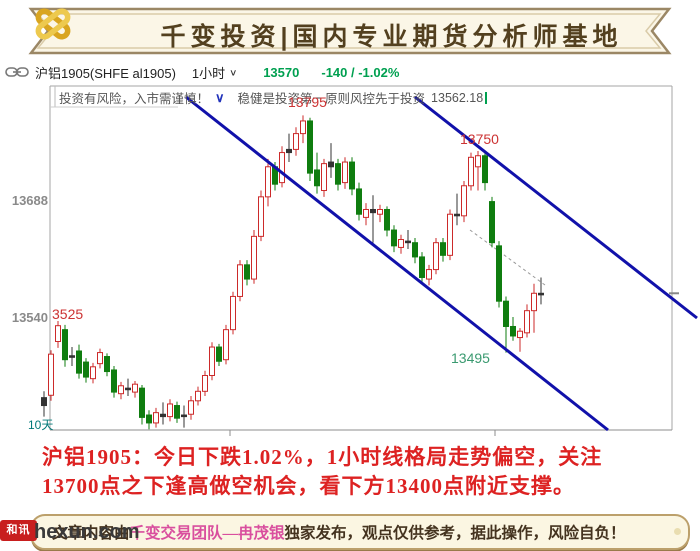 This screenshot has height=551, width=700. Describe the element at coordinates (677, 531) in the screenshot. I see `footer-dot` at that location.